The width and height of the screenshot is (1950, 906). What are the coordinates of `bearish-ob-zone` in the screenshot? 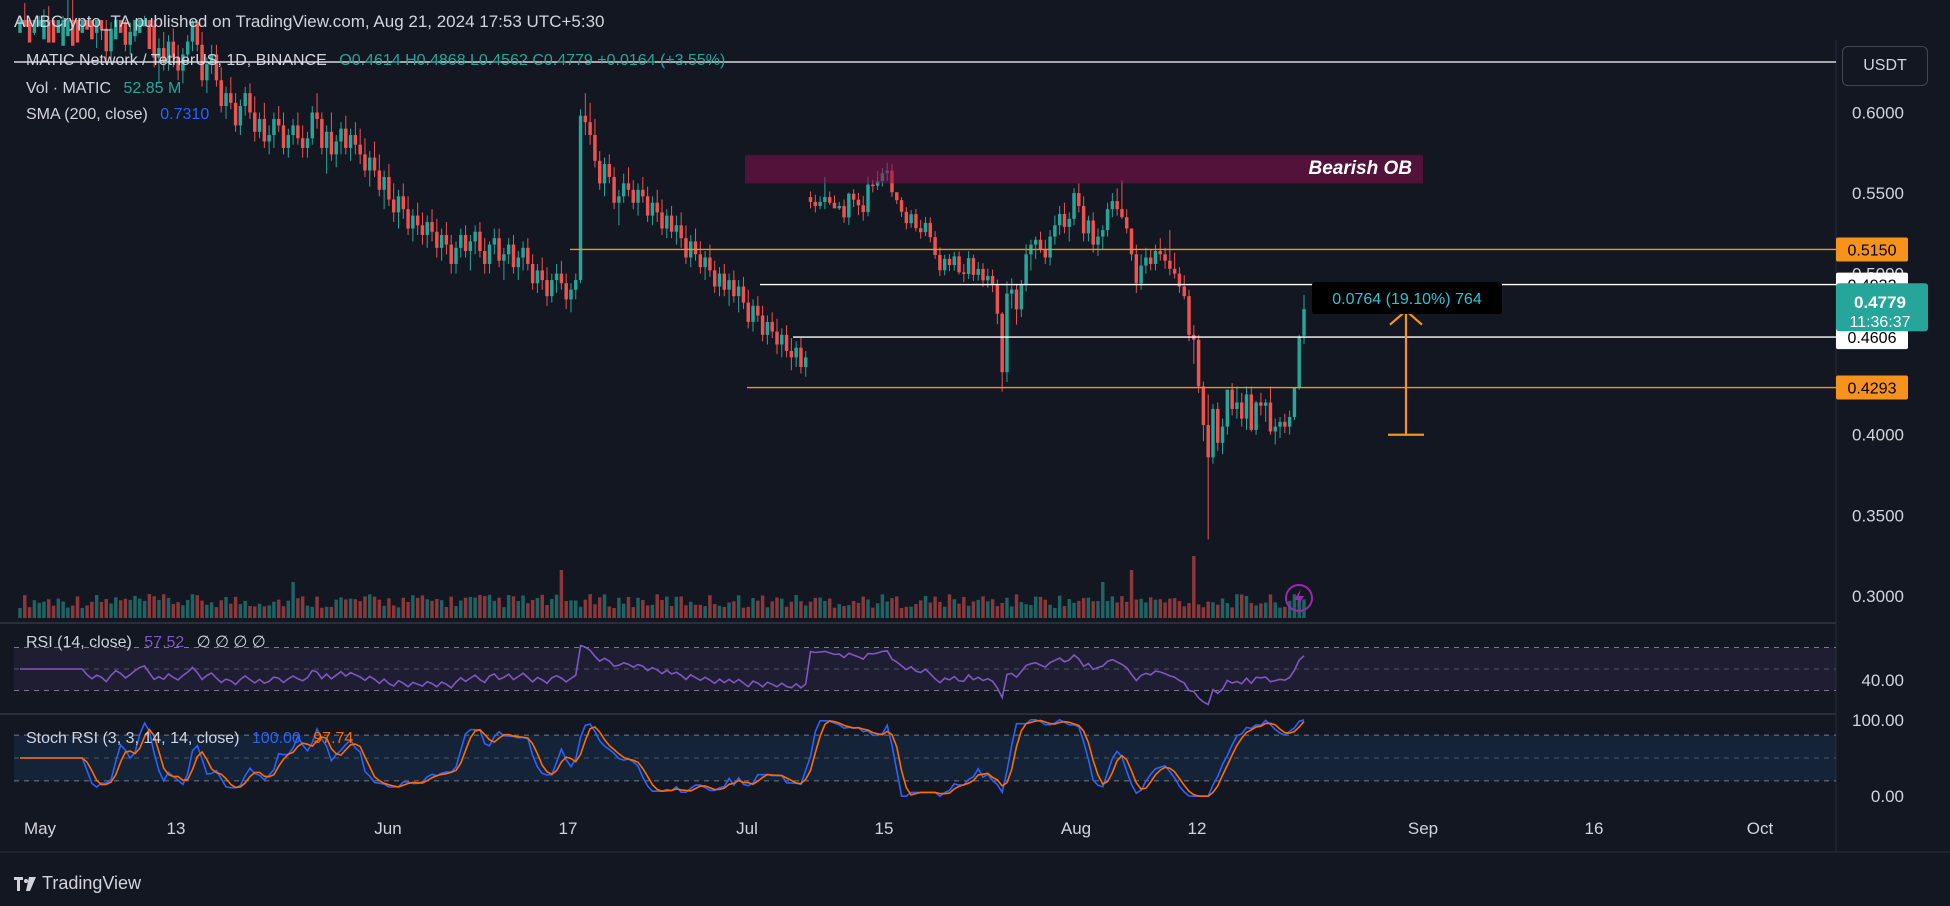 It's located at (1084, 169).